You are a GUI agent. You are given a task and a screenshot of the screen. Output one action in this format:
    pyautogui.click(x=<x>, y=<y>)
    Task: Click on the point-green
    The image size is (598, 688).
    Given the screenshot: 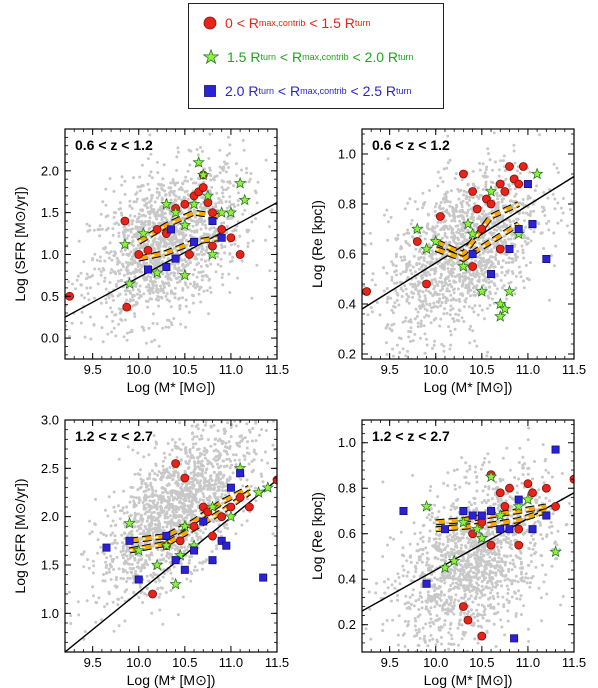 What is the action you would take?
    pyautogui.click(x=175, y=583)
    